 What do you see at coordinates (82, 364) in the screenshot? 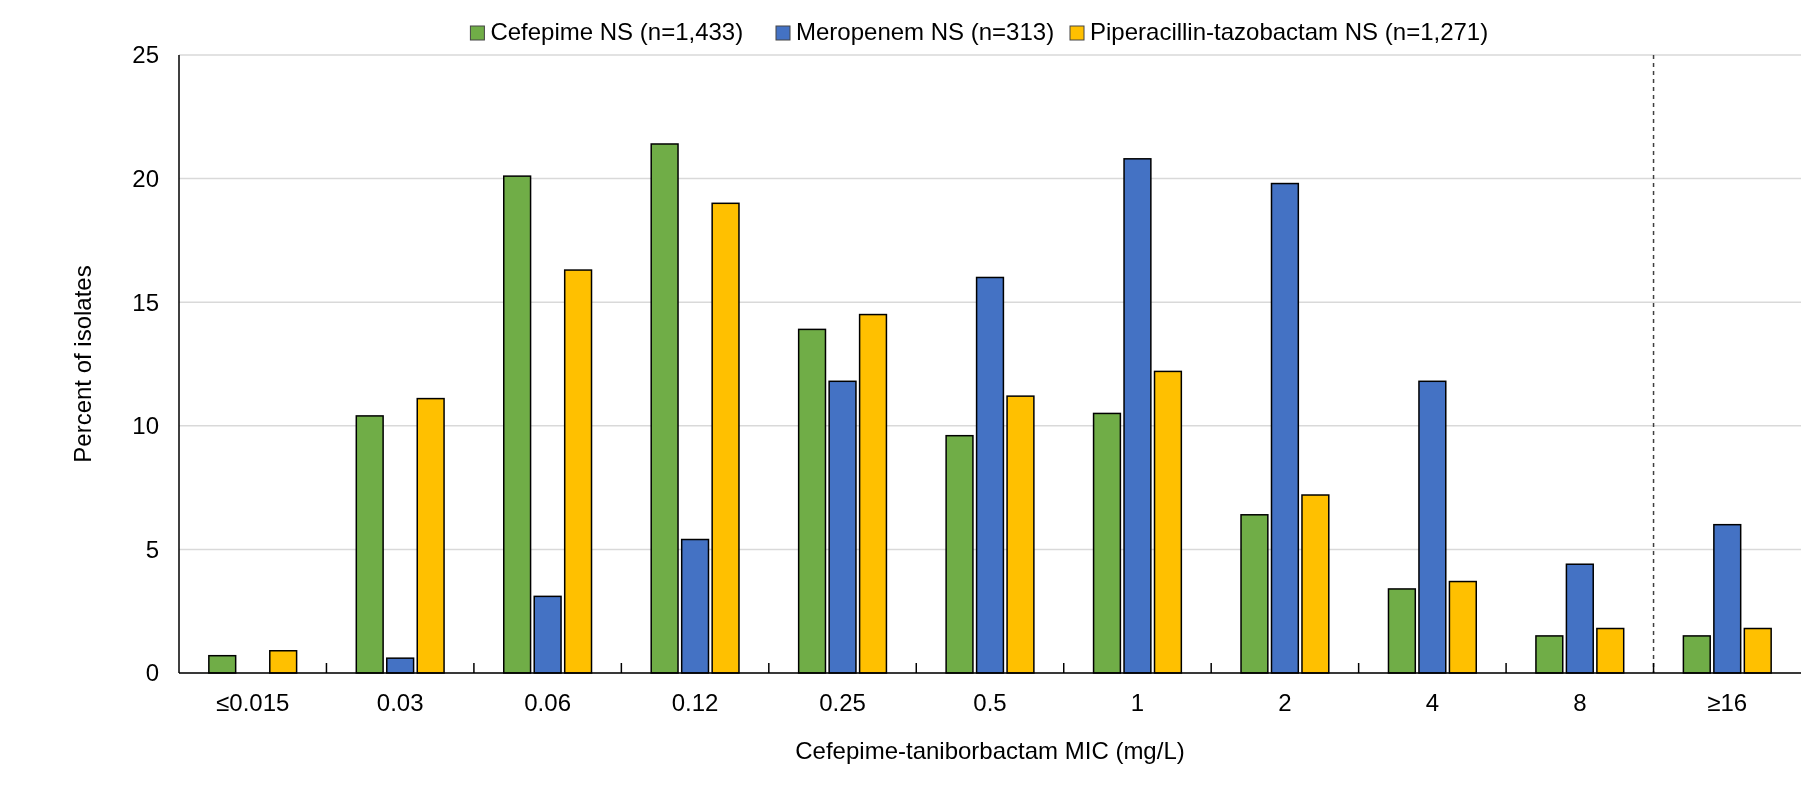
I see `y-axis-title: Percent of isolates` at bounding box center [82, 364].